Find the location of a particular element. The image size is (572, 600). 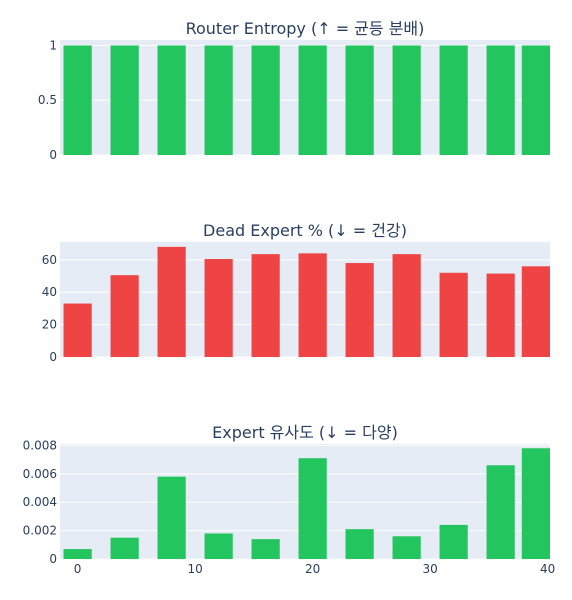

y-tick-label: 1 is located at coordinates (53, 45).